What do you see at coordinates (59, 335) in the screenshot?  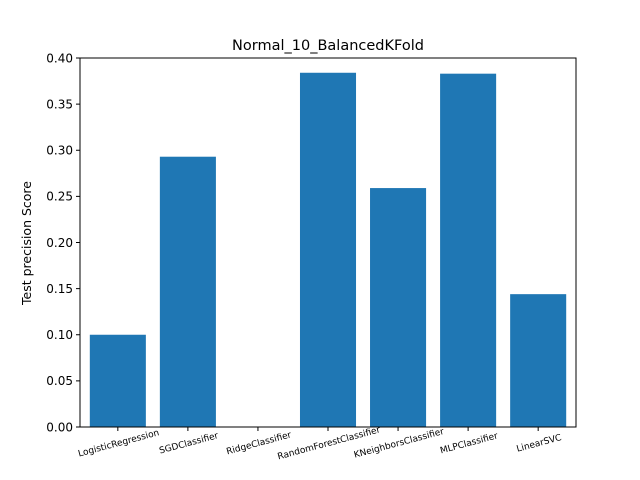 I see `y-tick-label: 0.10` at bounding box center [59, 335].